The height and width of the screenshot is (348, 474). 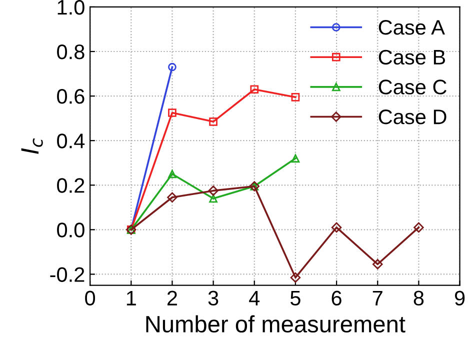 What do you see at coordinates (412, 117) in the screenshot?
I see `legend-label: Case D` at bounding box center [412, 117].